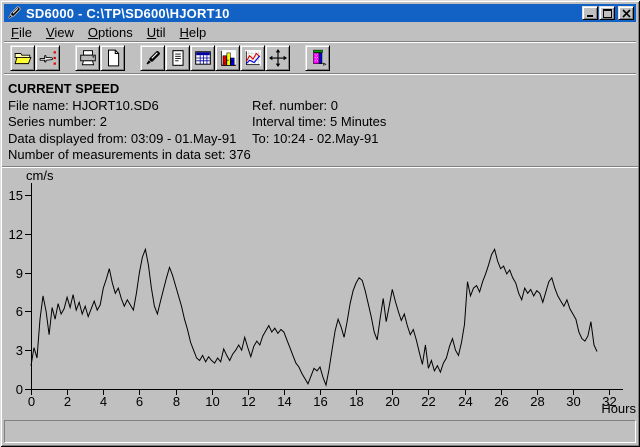  Describe the element at coordinates (618, 408) in the screenshot. I see `svg-text: Hours` at that location.